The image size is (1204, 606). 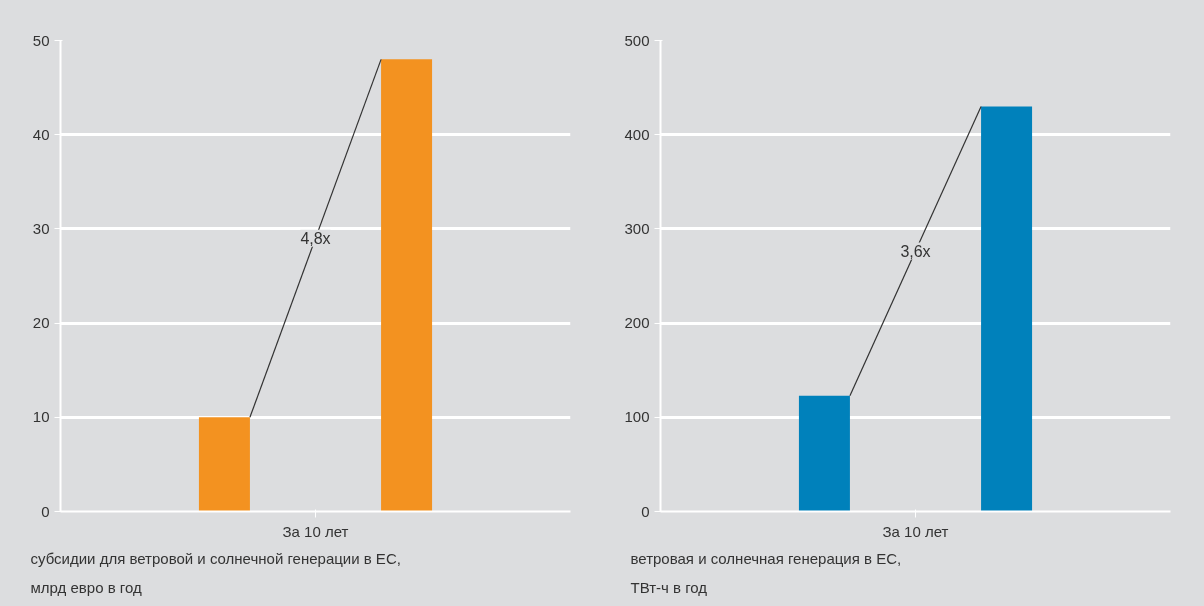 What do you see at coordinates (41, 323) in the screenshot?
I see `y-tick-label: 20` at bounding box center [41, 323].